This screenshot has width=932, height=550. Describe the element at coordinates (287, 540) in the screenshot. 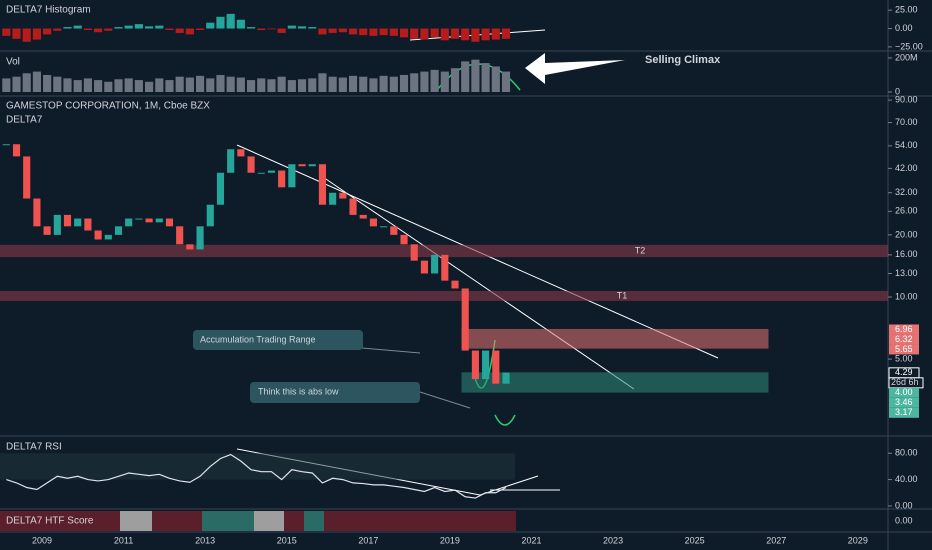

I see `x-tick-label: 2015` at that location.